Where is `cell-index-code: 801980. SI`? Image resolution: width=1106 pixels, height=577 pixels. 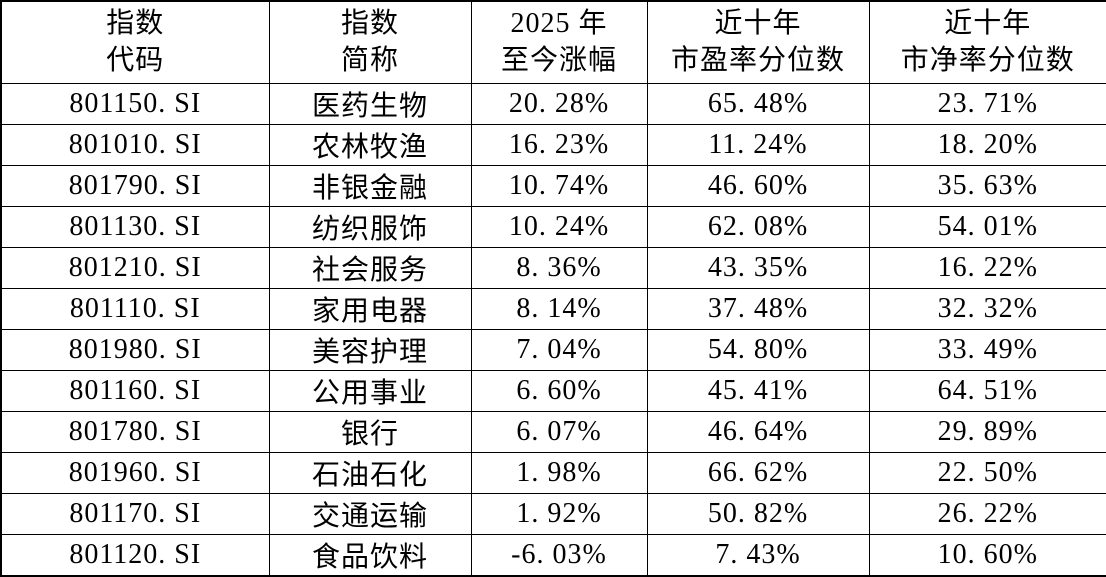
cell-index-code: 801980. SI is located at coordinates (135, 349).